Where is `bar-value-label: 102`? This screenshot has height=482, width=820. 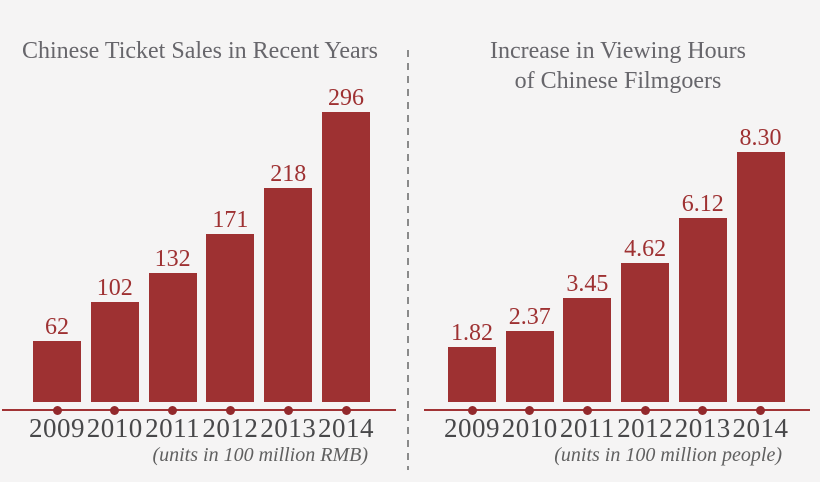 bar-value-label: 102 is located at coordinates (114, 288).